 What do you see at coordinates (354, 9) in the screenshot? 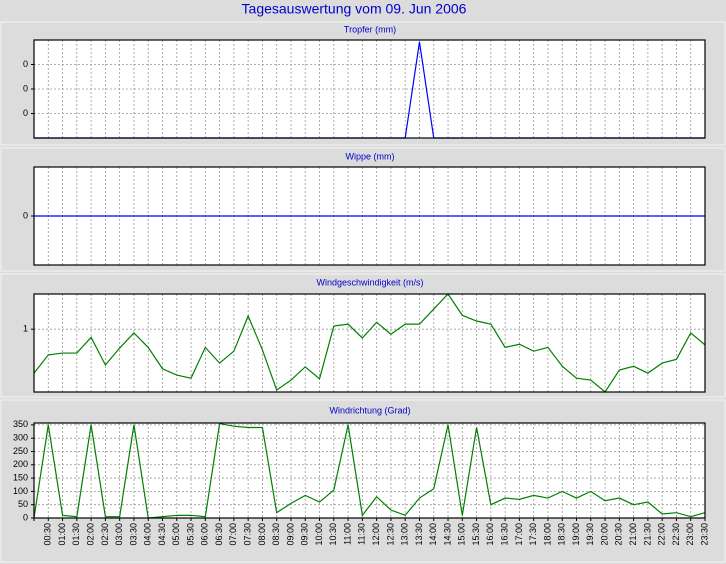
I see `page-title: Tagesauswertung vom 09. Jun 2006` at bounding box center [354, 9].